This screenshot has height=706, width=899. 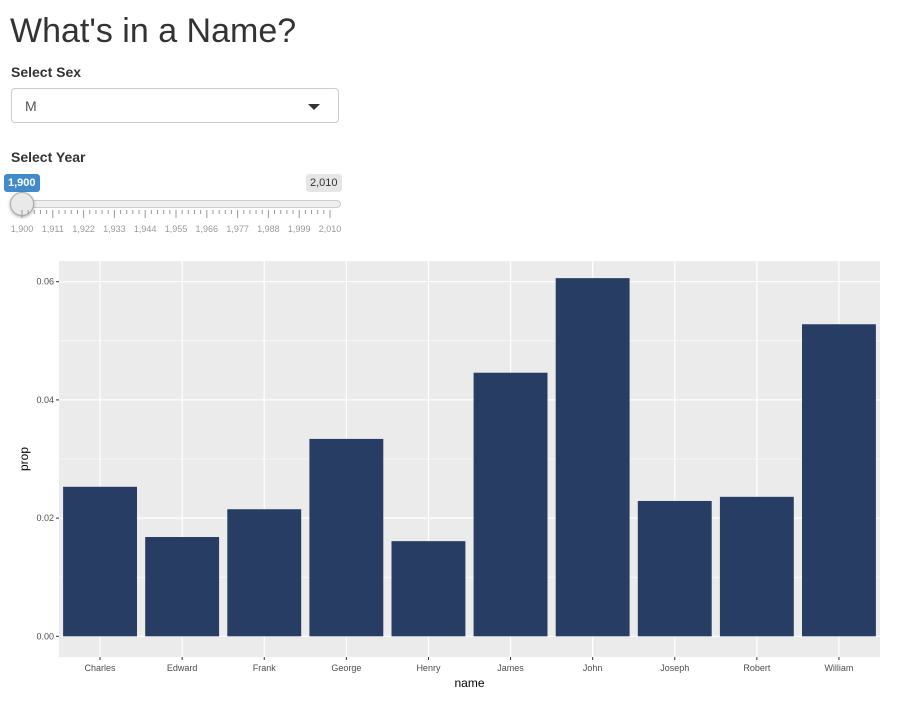 I want to click on x-tick-label: Joseph, so click(x=674, y=668).